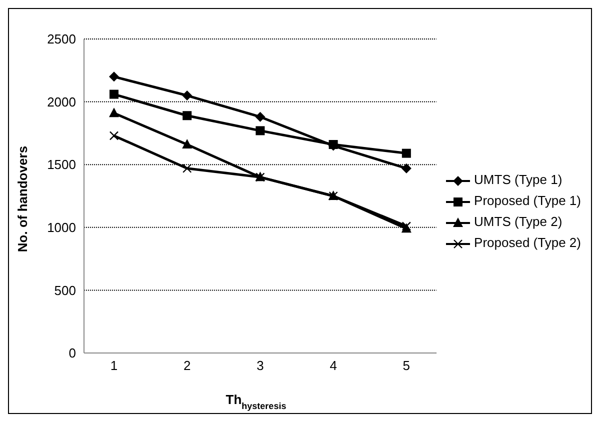 The image size is (600, 422). What do you see at coordinates (518, 179) in the screenshot?
I see `legend-label: UMTS (Type 1)` at bounding box center [518, 179].